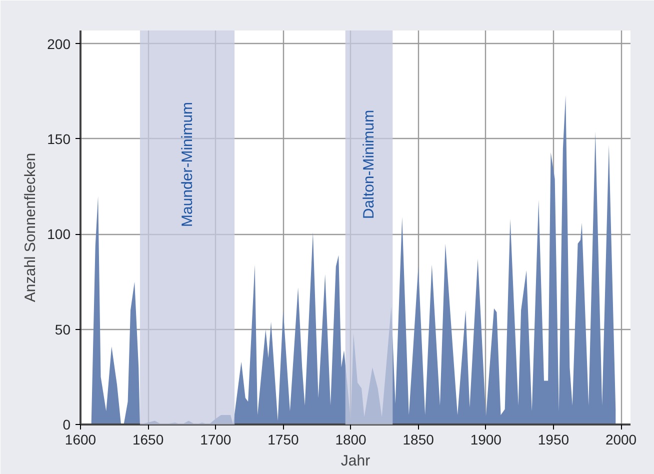  What do you see at coordinates (621, 440) in the screenshot?
I see `x-tick-label: 2000` at bounding box center [621, 440].